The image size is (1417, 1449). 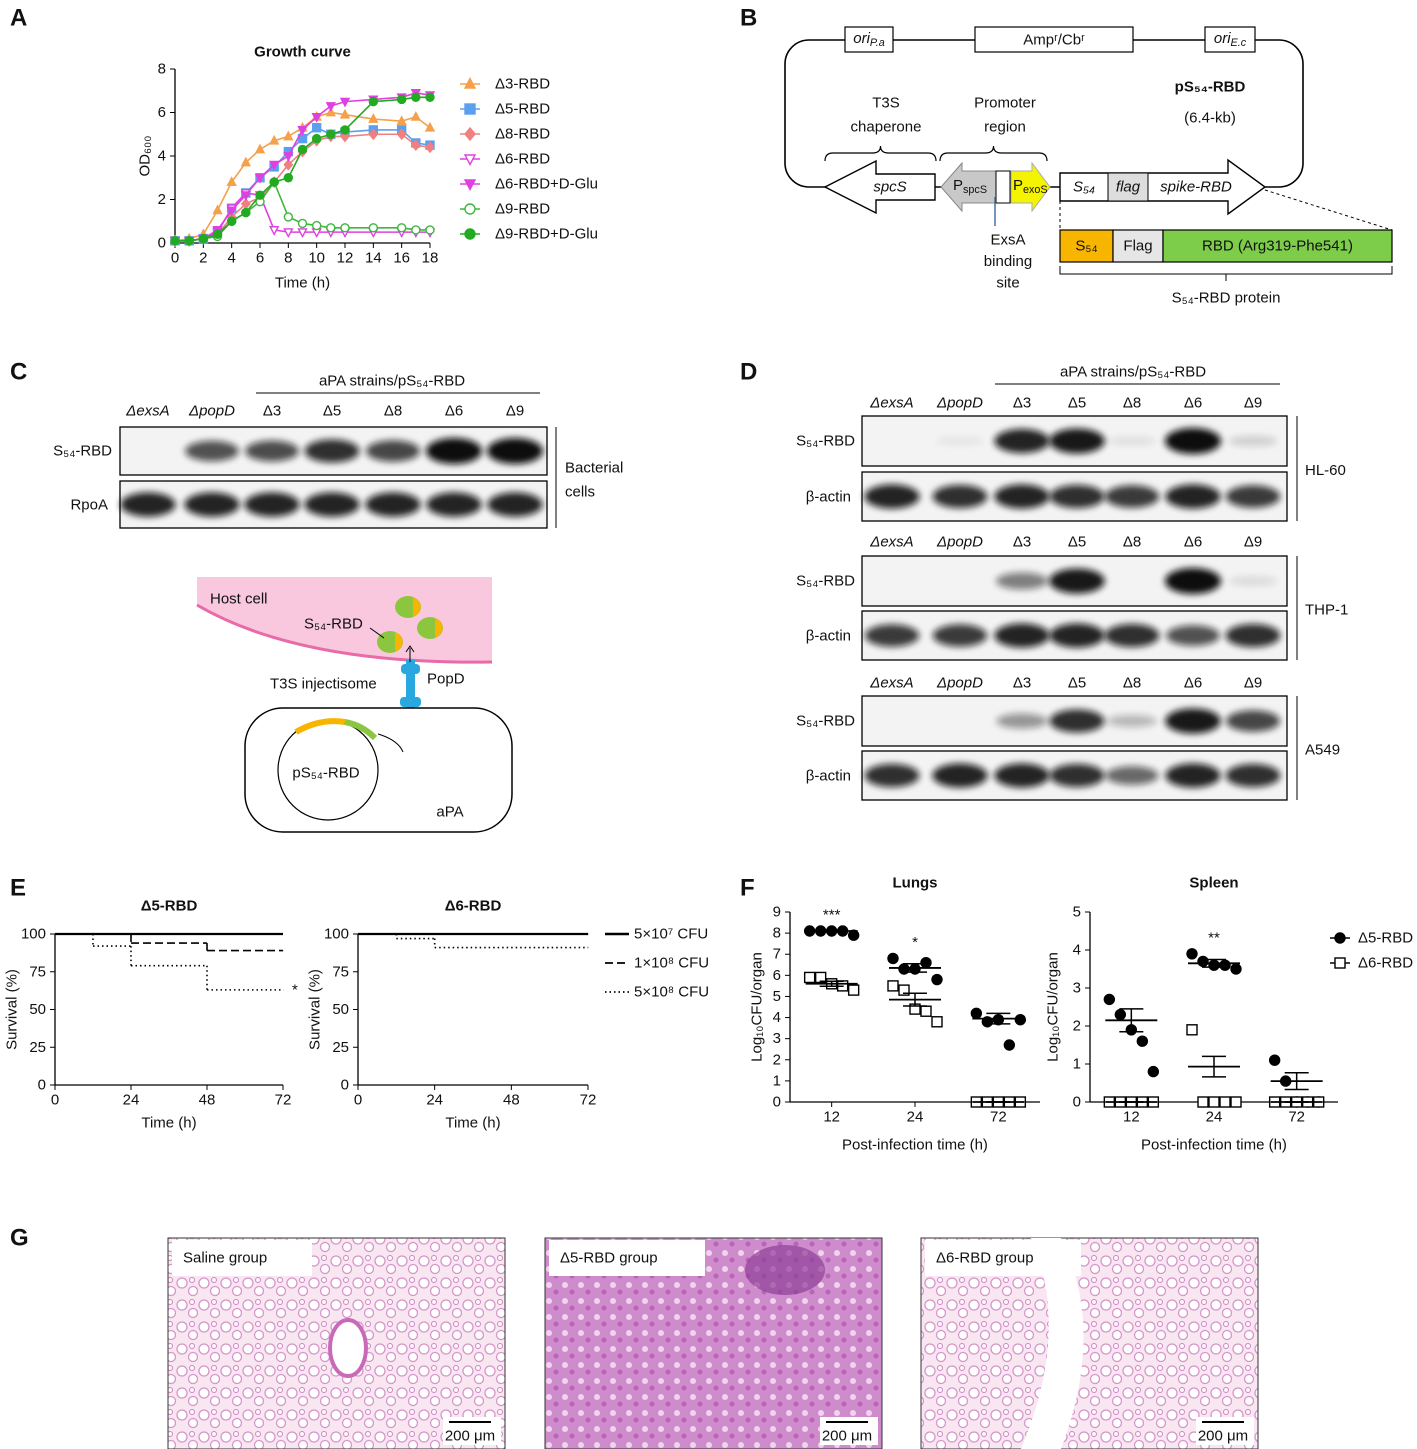 I want to click on x-tick-label: 12, so click(x=831, y=1117).